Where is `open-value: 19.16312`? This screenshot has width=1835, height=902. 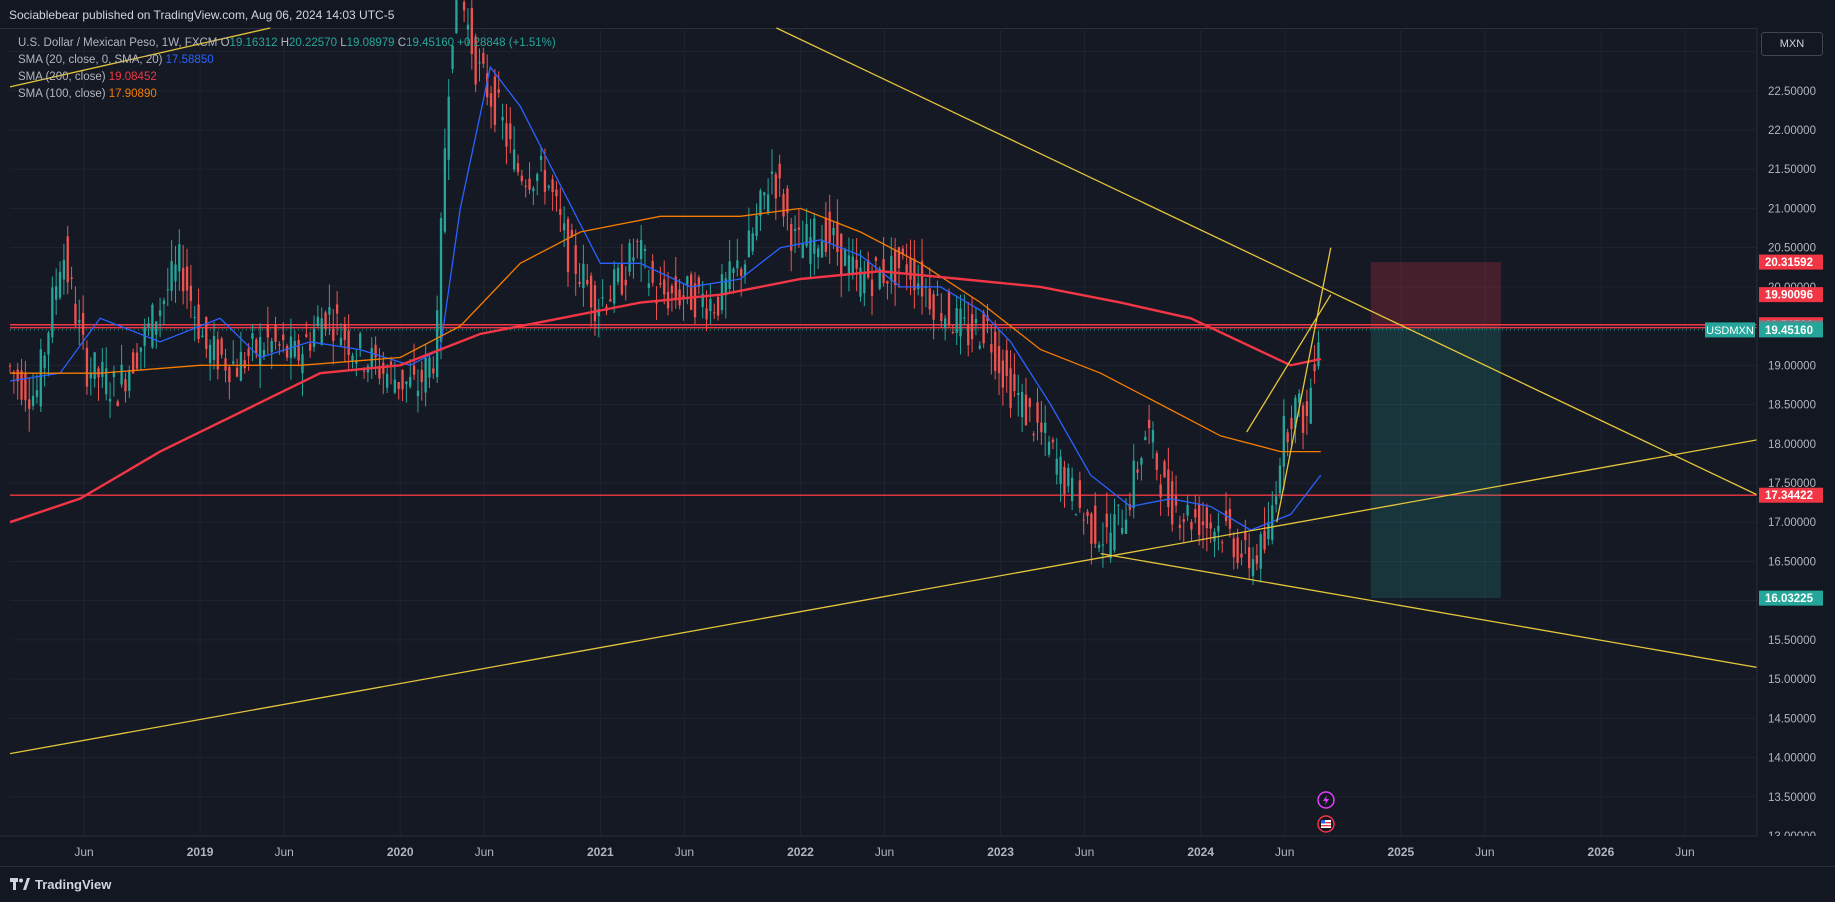 open-value: 19.16312 is located at coordinates (253, 43).